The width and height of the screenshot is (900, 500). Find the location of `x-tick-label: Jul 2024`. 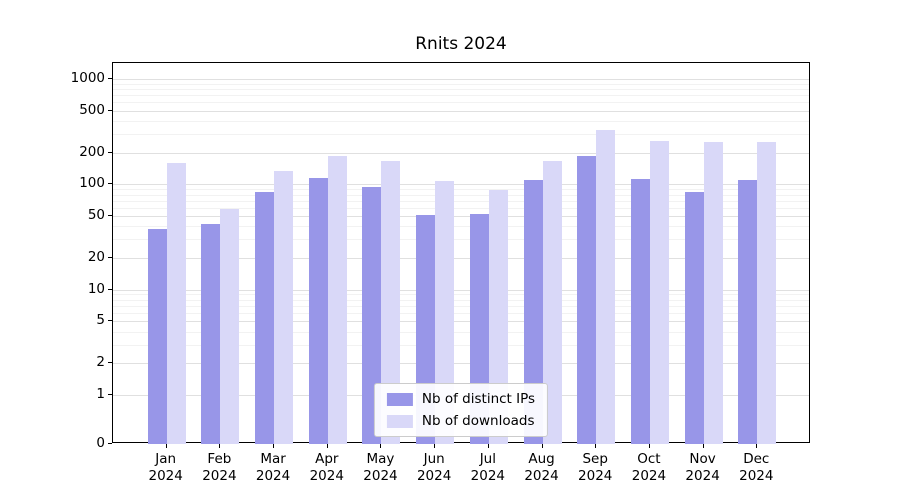

x-tick-label: Jul 2024 is located at coordinates (488, 467).